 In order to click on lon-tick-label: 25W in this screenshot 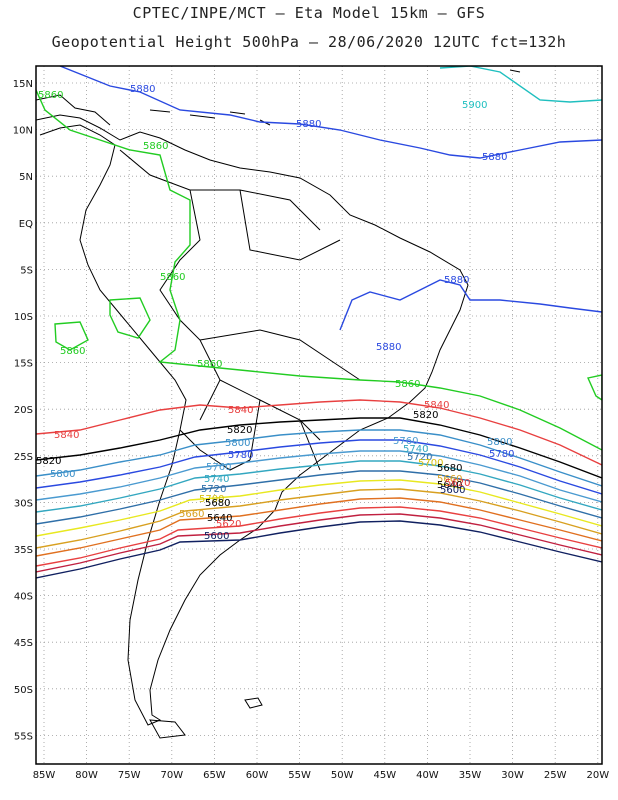, I will do `click(555, 775)`.